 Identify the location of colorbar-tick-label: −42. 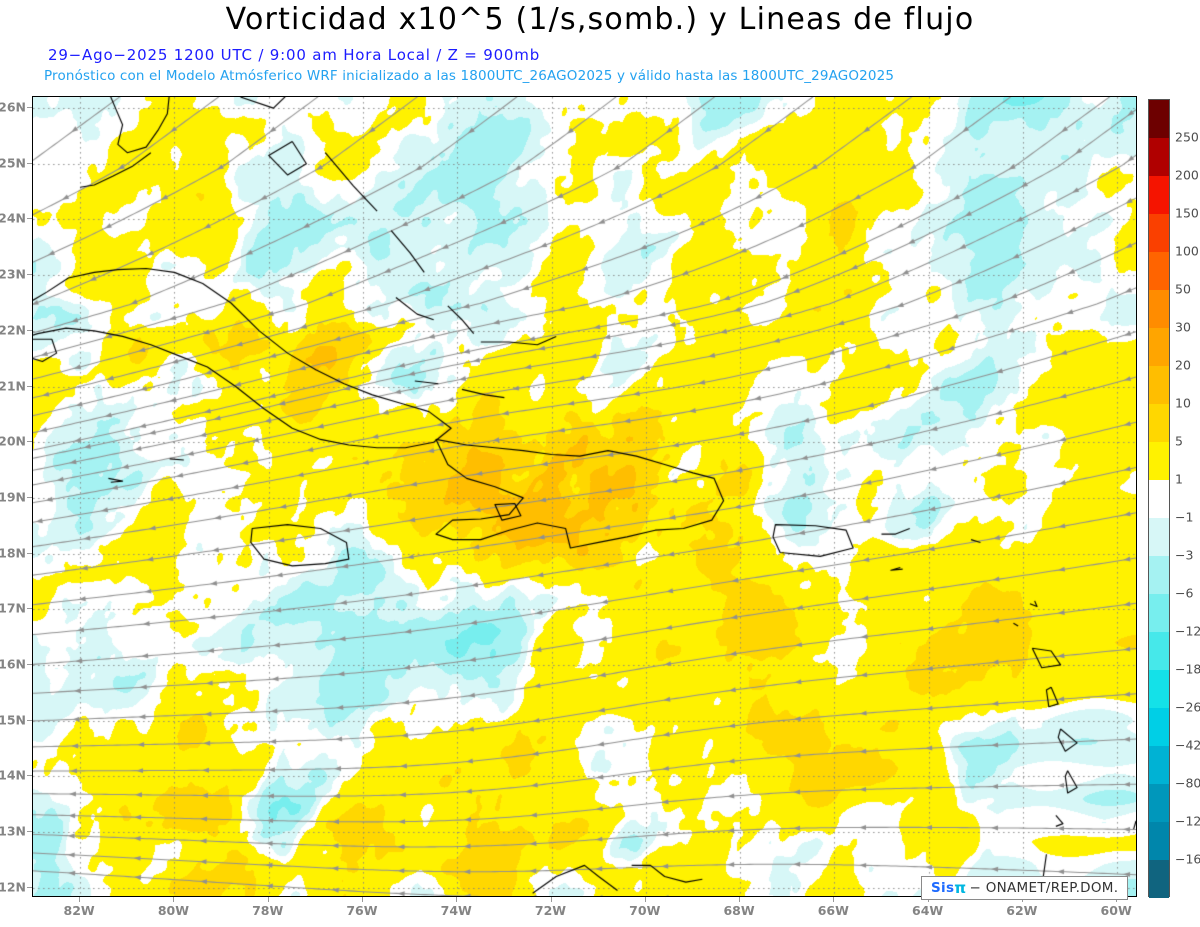
(1187, 745).